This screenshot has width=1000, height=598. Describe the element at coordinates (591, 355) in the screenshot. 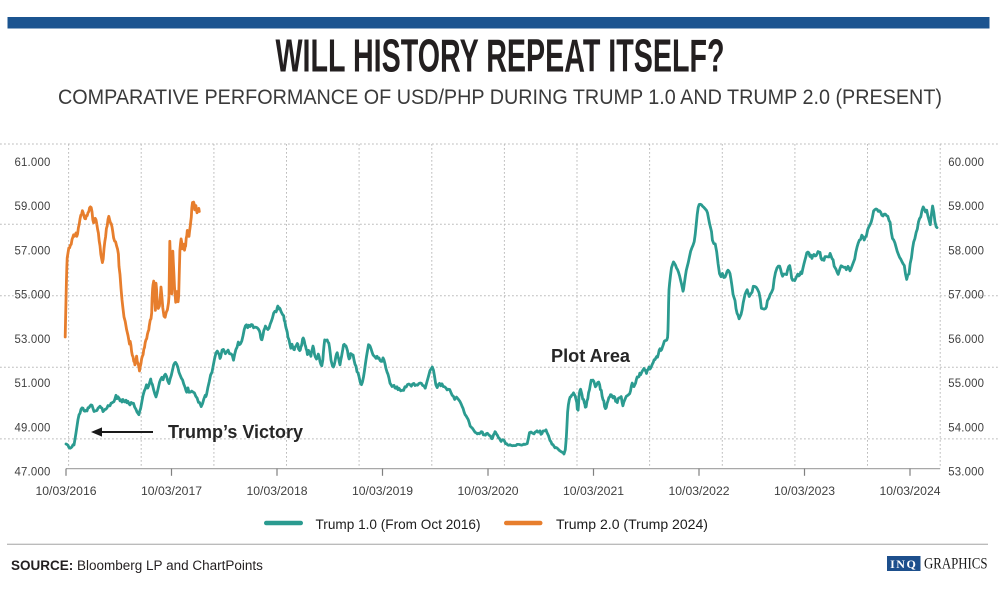

I see `svg-text: Plot Area` at that location.